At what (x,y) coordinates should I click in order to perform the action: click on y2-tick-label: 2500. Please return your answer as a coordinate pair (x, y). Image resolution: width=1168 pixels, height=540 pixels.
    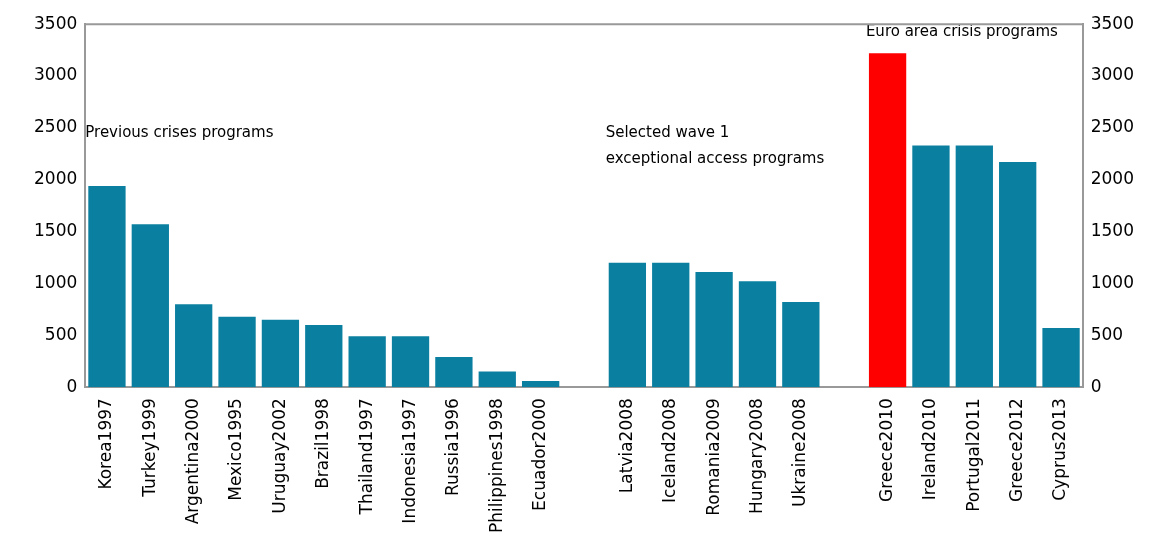
    Looking at the image, I should click on (1112, 126).